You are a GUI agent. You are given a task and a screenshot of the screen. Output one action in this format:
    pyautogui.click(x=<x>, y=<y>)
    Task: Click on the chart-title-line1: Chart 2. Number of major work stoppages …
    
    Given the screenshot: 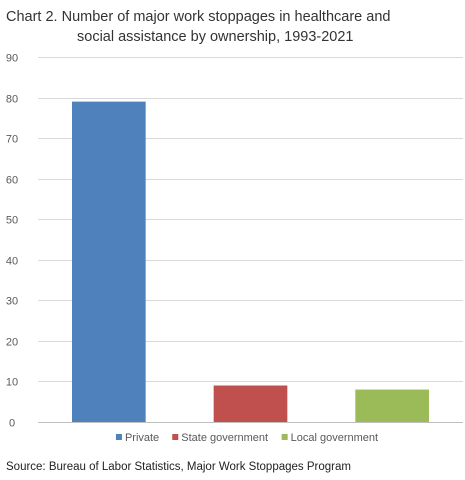 What is the action you would take?
    pyautogui.click(x=198, y=17)
    